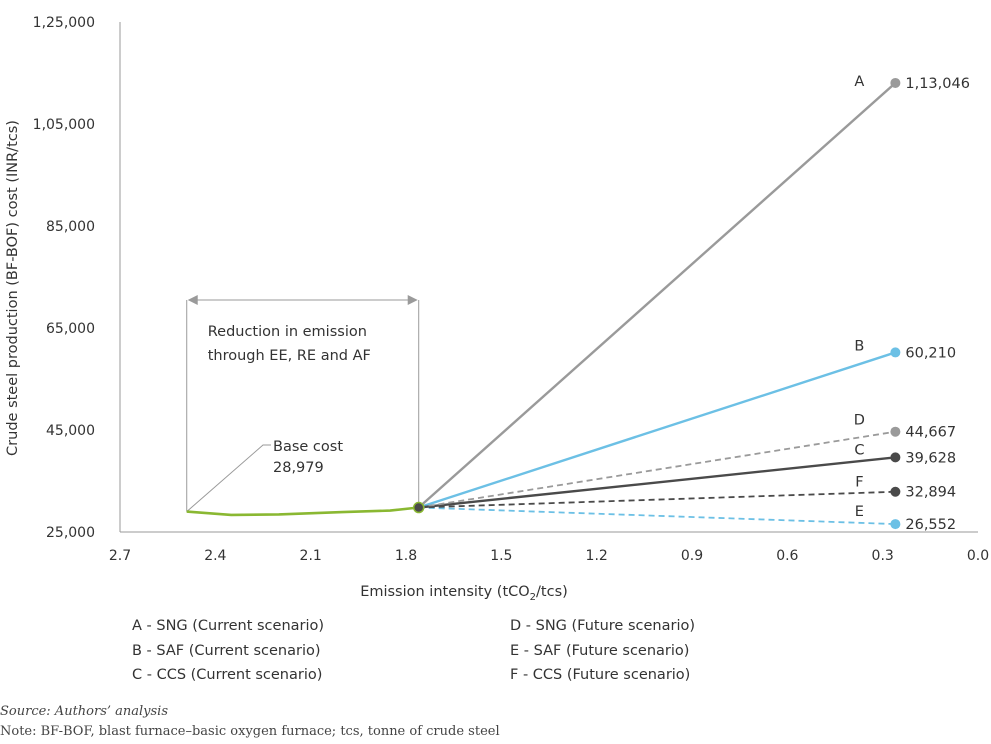 The image size is (991, 744). What do you see at coordinates (895, 457) in the screenshot?
I see `series-end-point-c` at bounding box center [895, 457].